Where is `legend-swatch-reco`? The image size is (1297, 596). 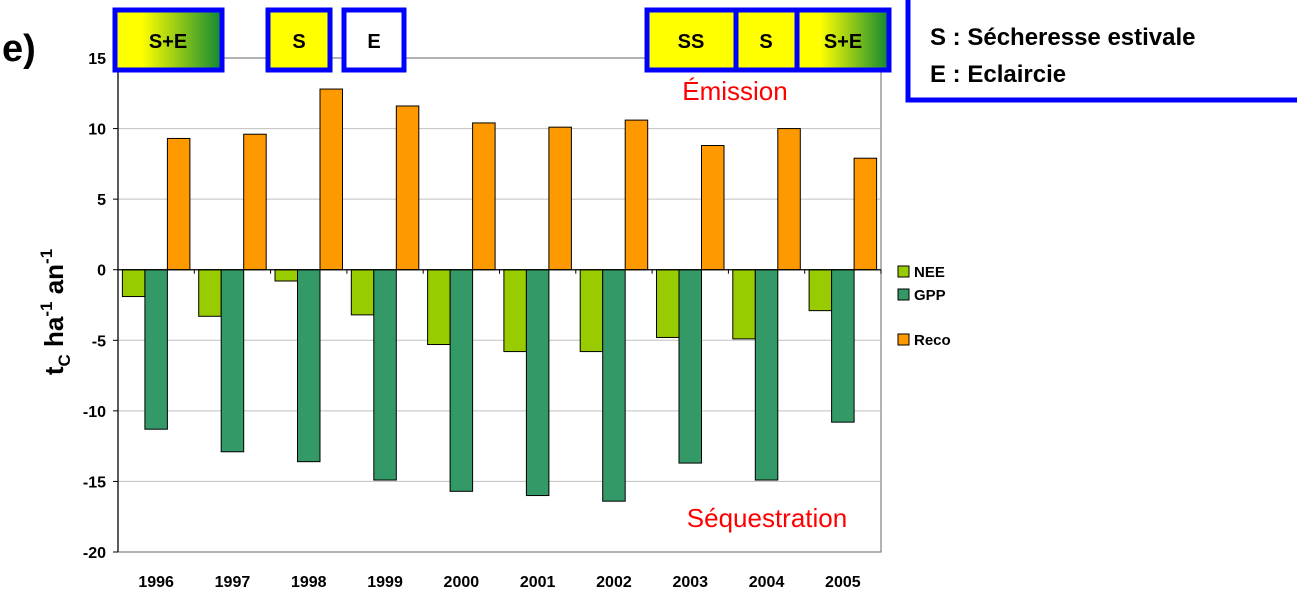 legend-swatch-reco is located at coordinates (903, 339).